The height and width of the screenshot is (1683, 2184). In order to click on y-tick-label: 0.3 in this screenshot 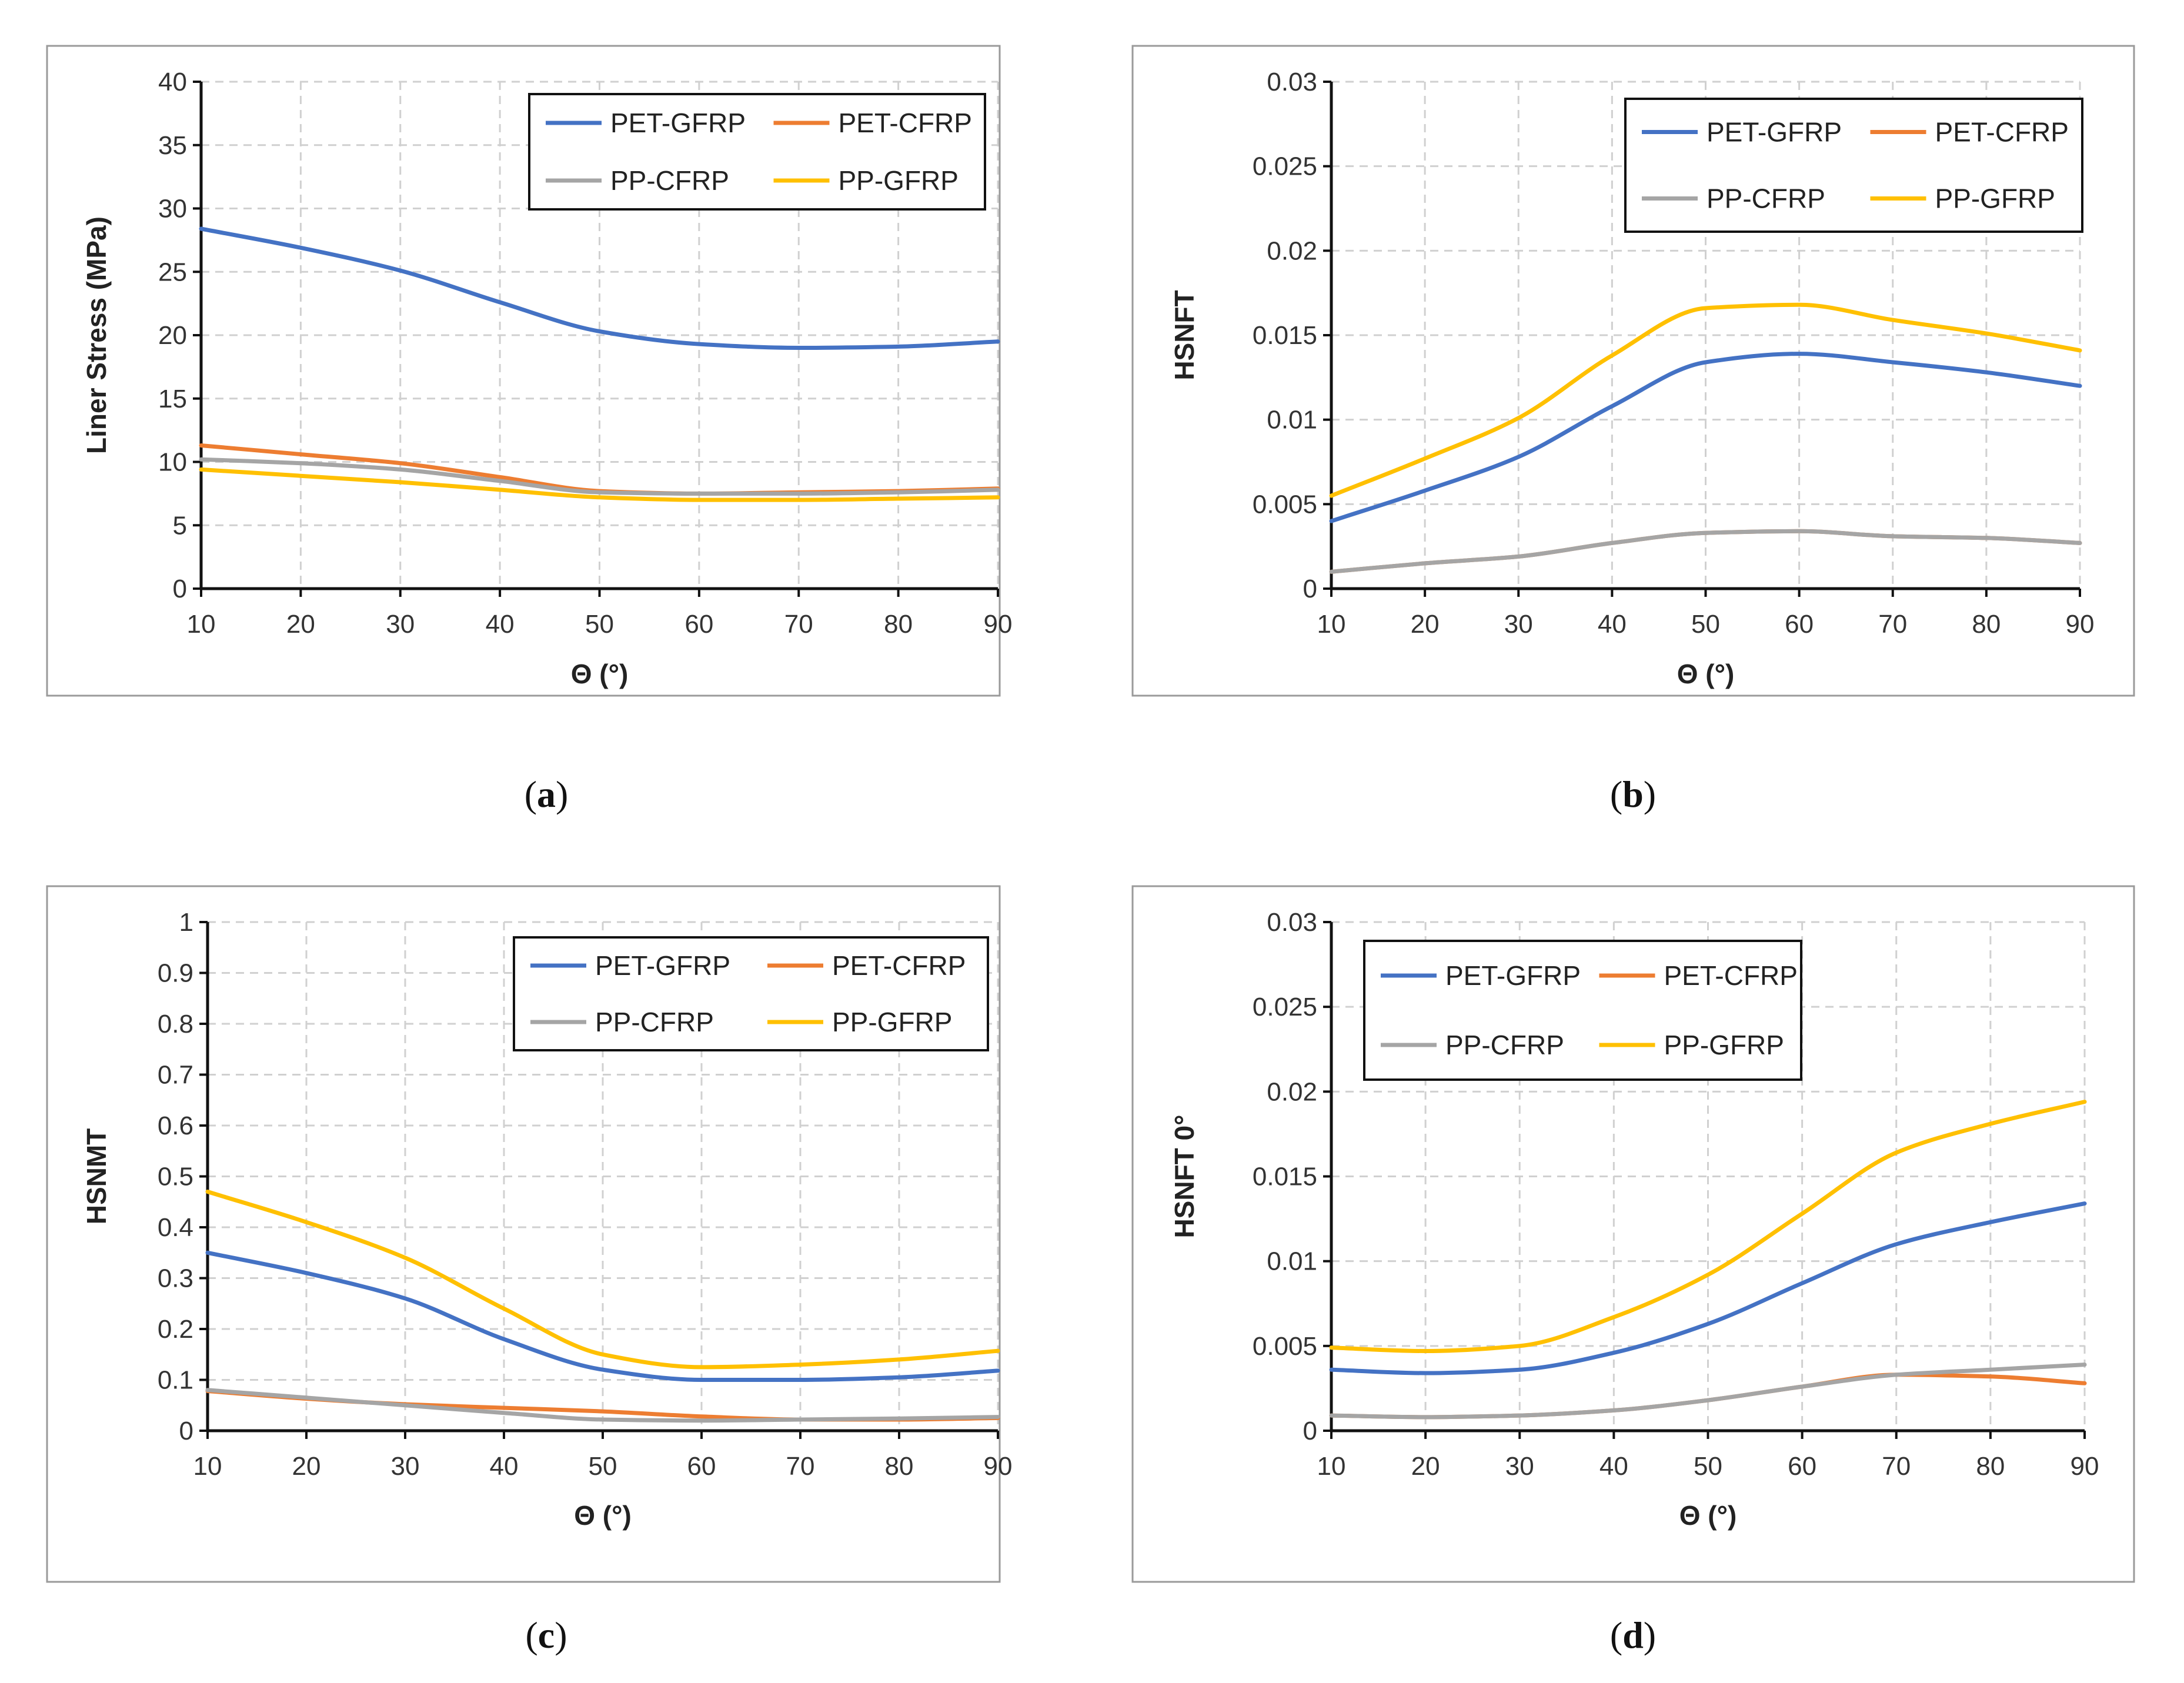, I will do `click(175, 1278)`.